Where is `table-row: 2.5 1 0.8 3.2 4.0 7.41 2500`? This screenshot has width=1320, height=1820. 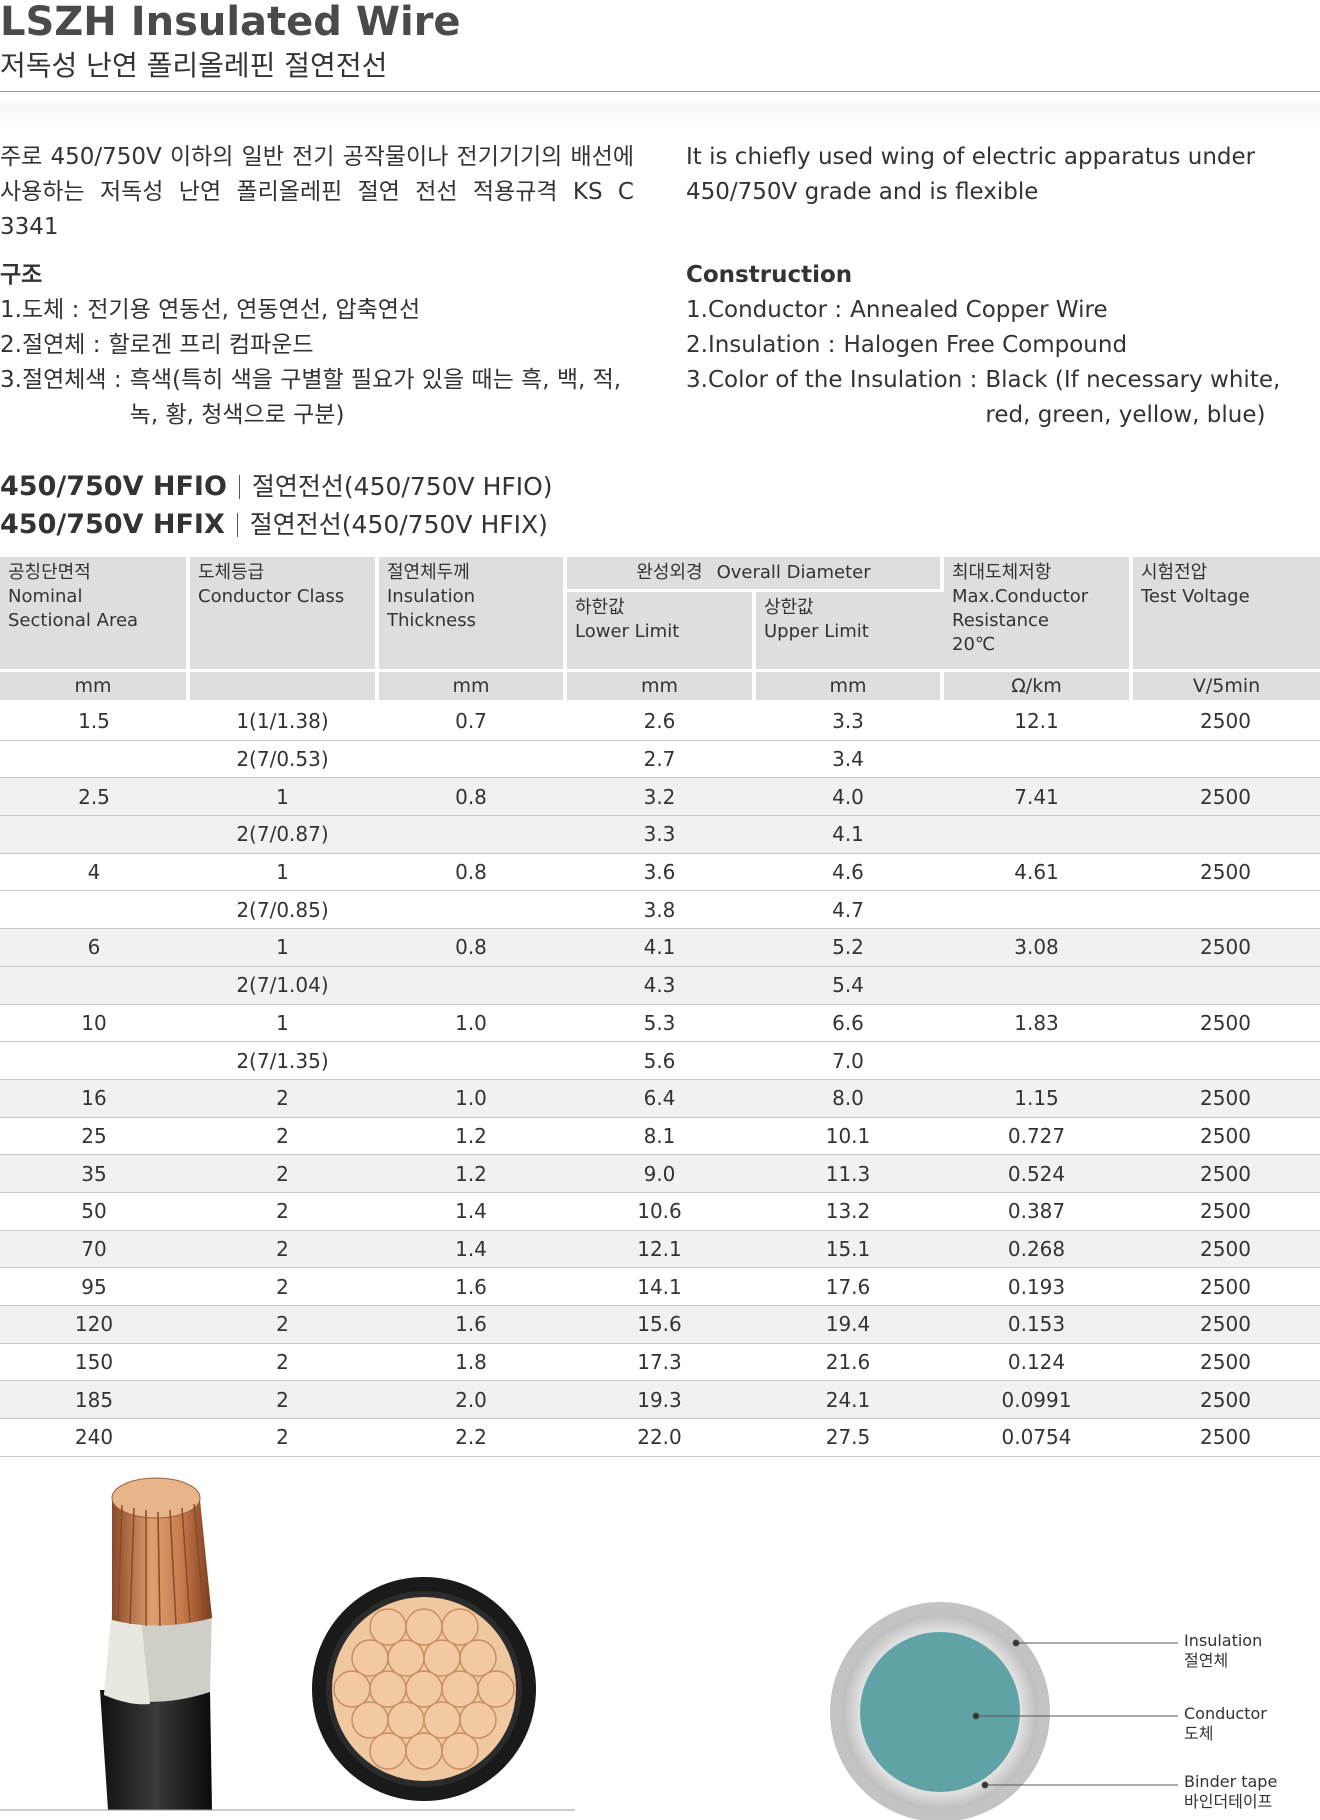 table-row: 2.5 1 0.8 3.2 4.0 7.41 2500 is located at coordinates (660, 797).